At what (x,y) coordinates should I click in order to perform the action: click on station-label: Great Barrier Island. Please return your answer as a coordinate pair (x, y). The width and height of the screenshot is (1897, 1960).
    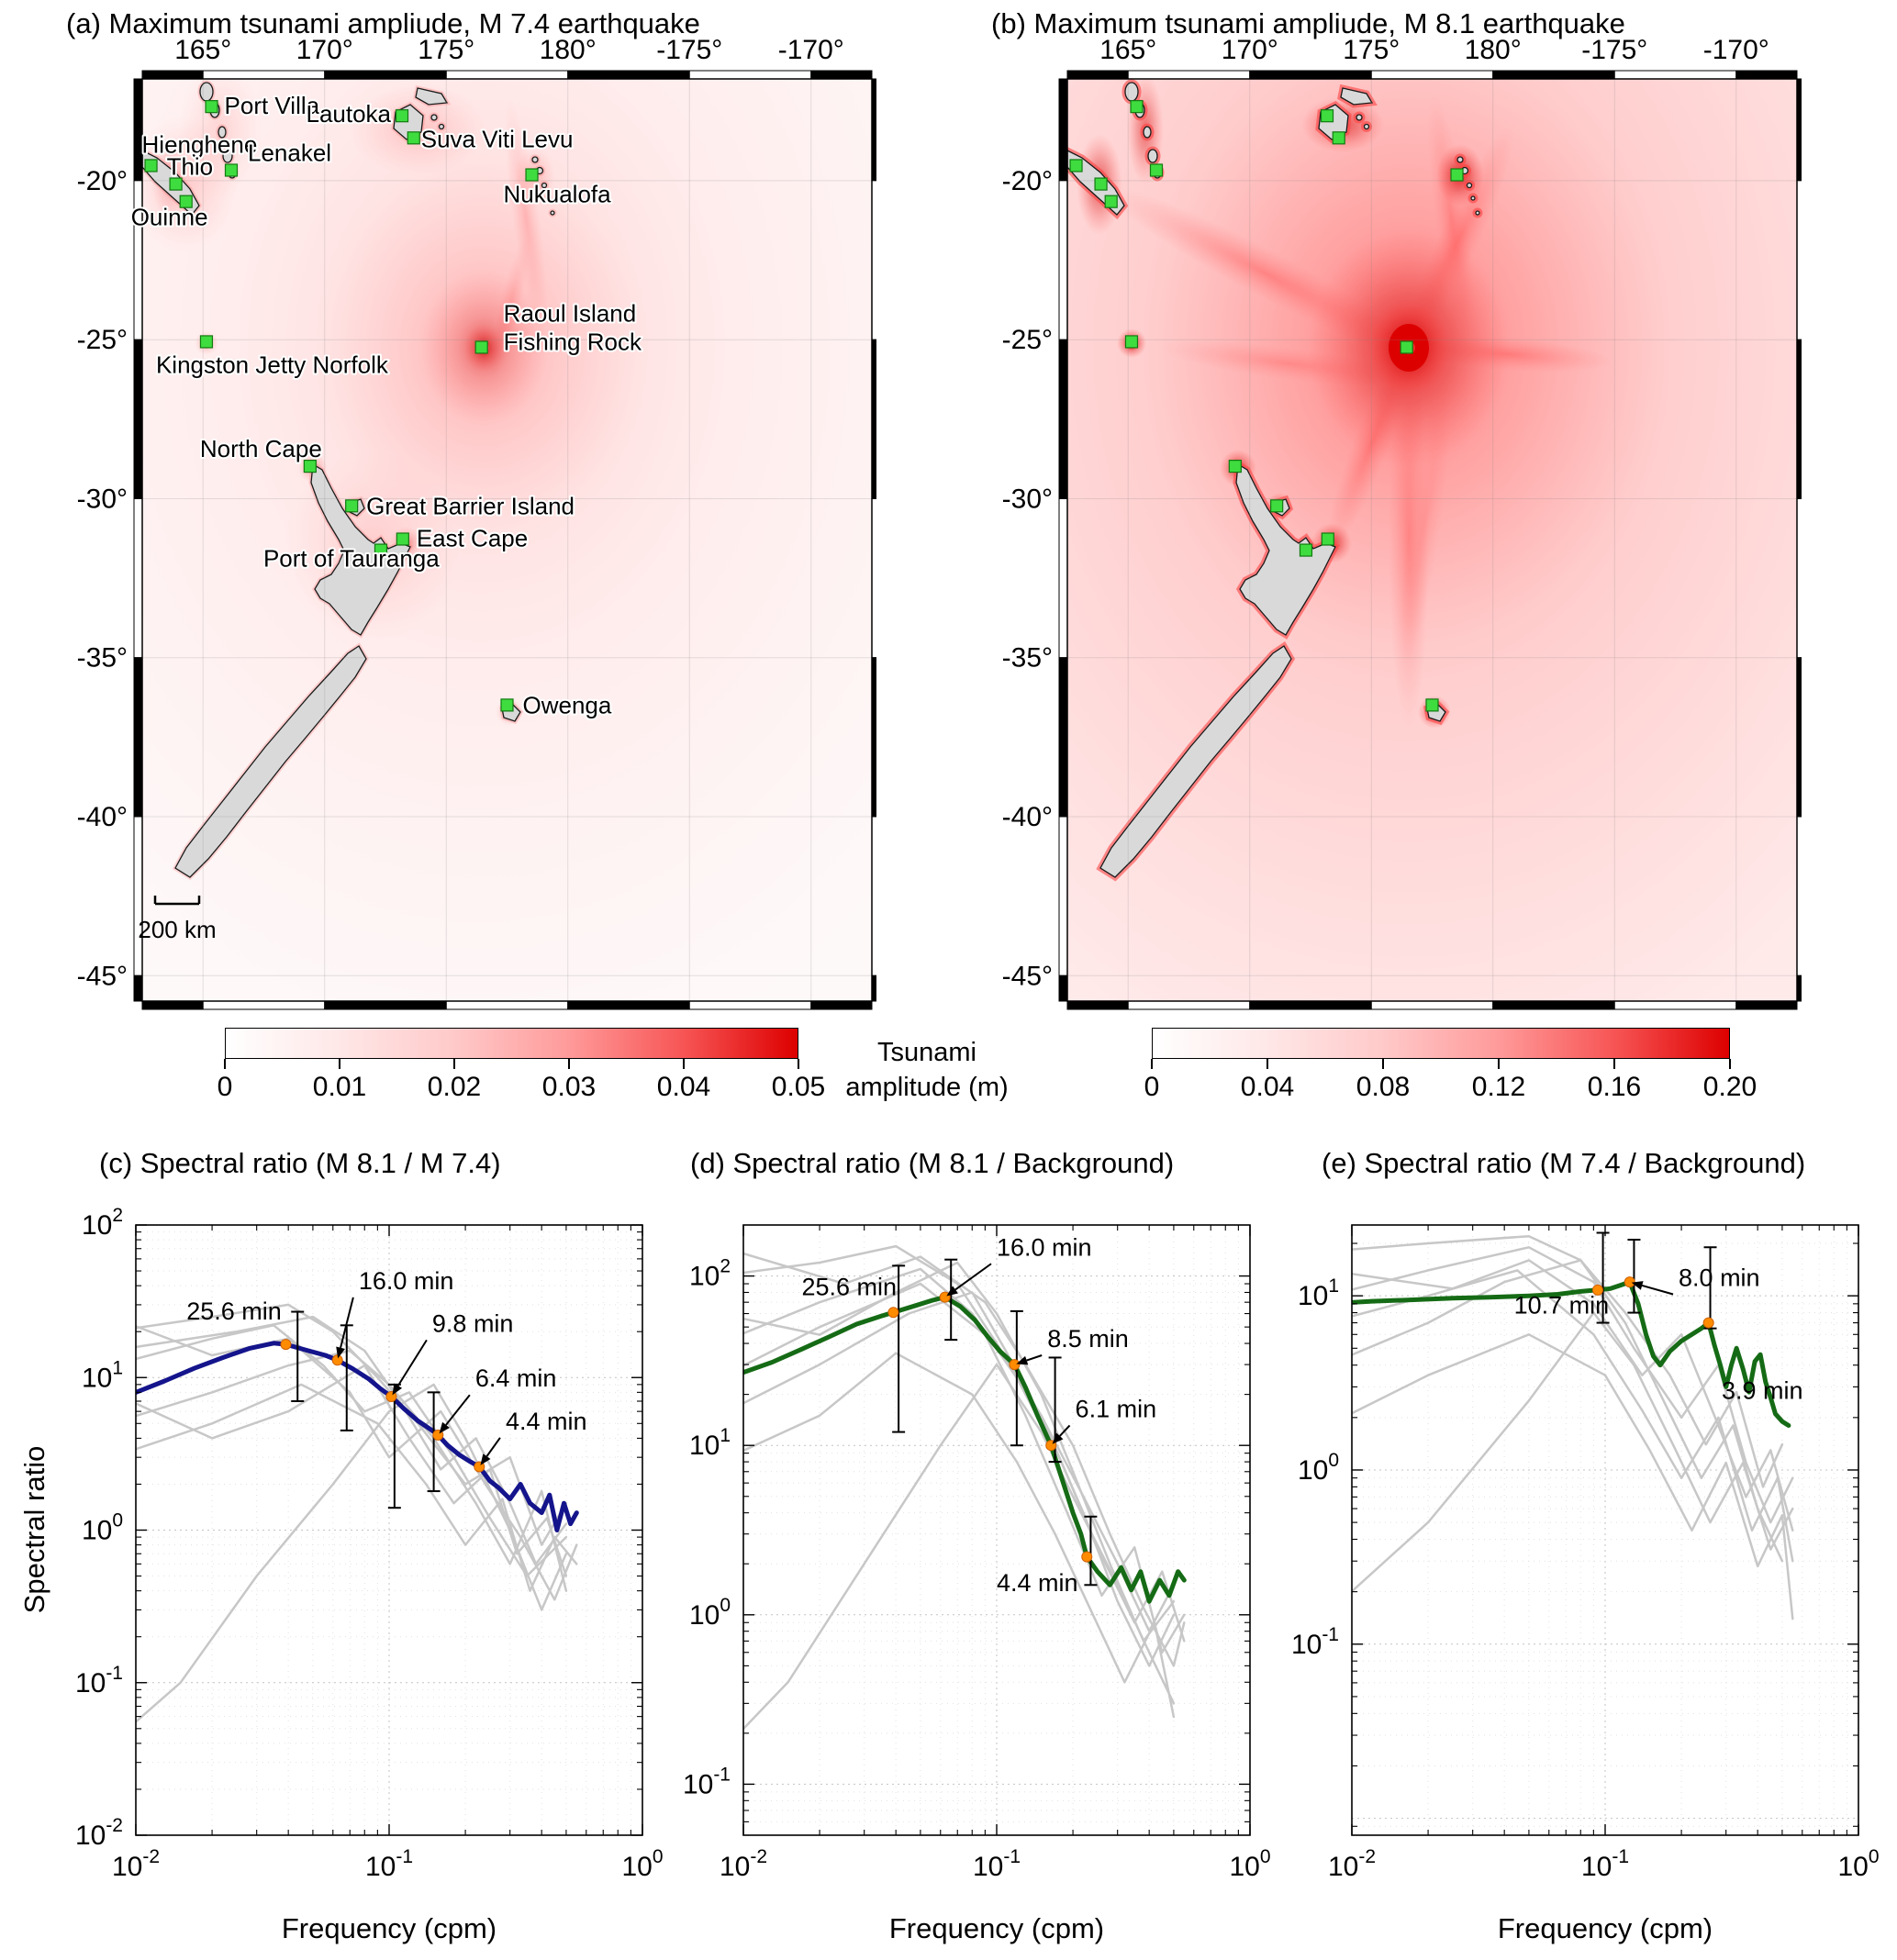
    Looking at the image, I should click on (470, 505).